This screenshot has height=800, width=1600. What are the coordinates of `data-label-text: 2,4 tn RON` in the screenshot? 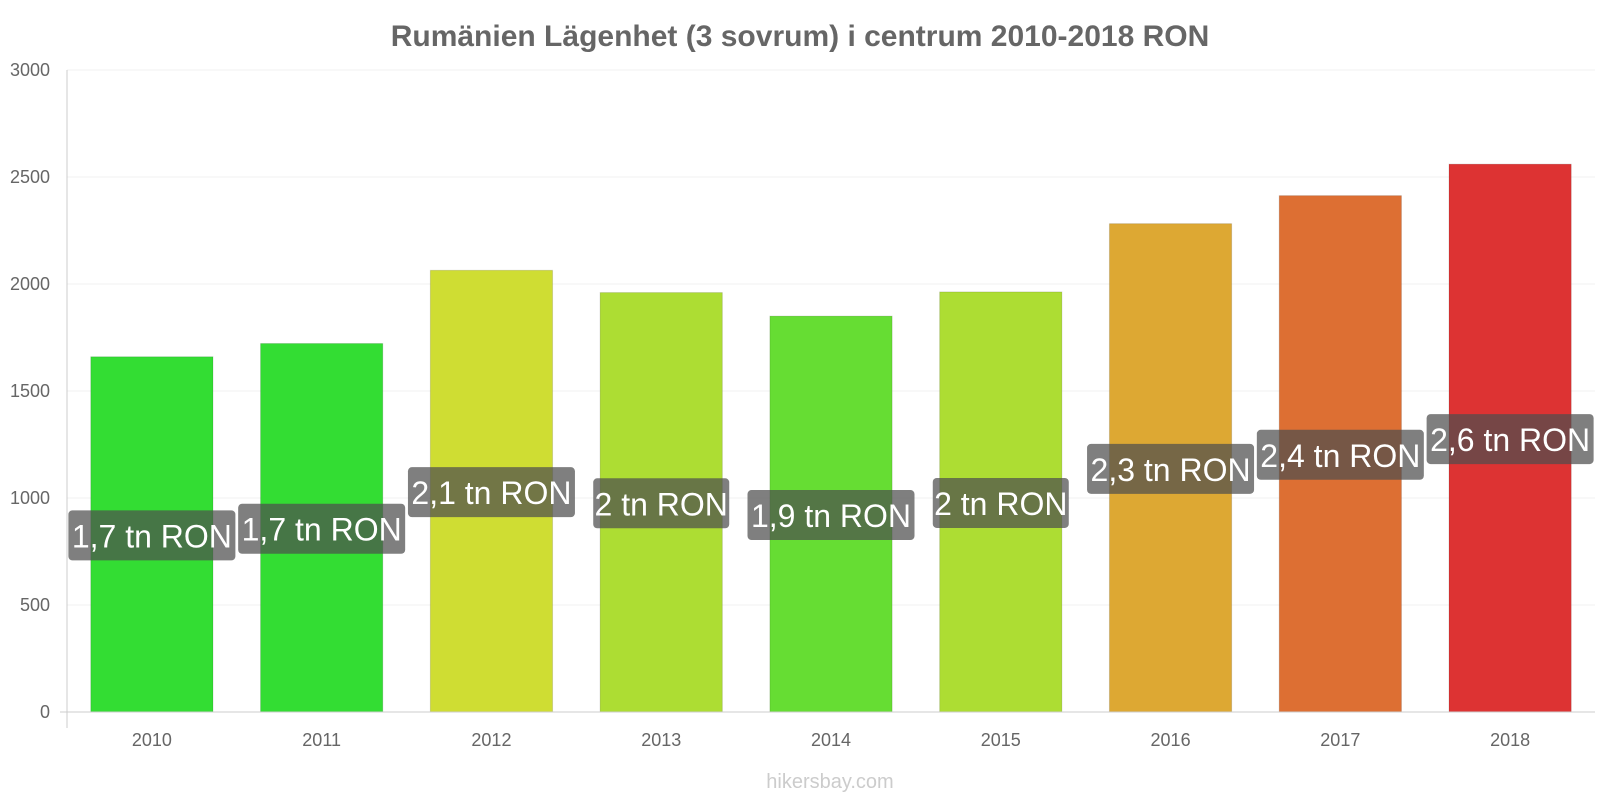 It's located at (1340, 456).